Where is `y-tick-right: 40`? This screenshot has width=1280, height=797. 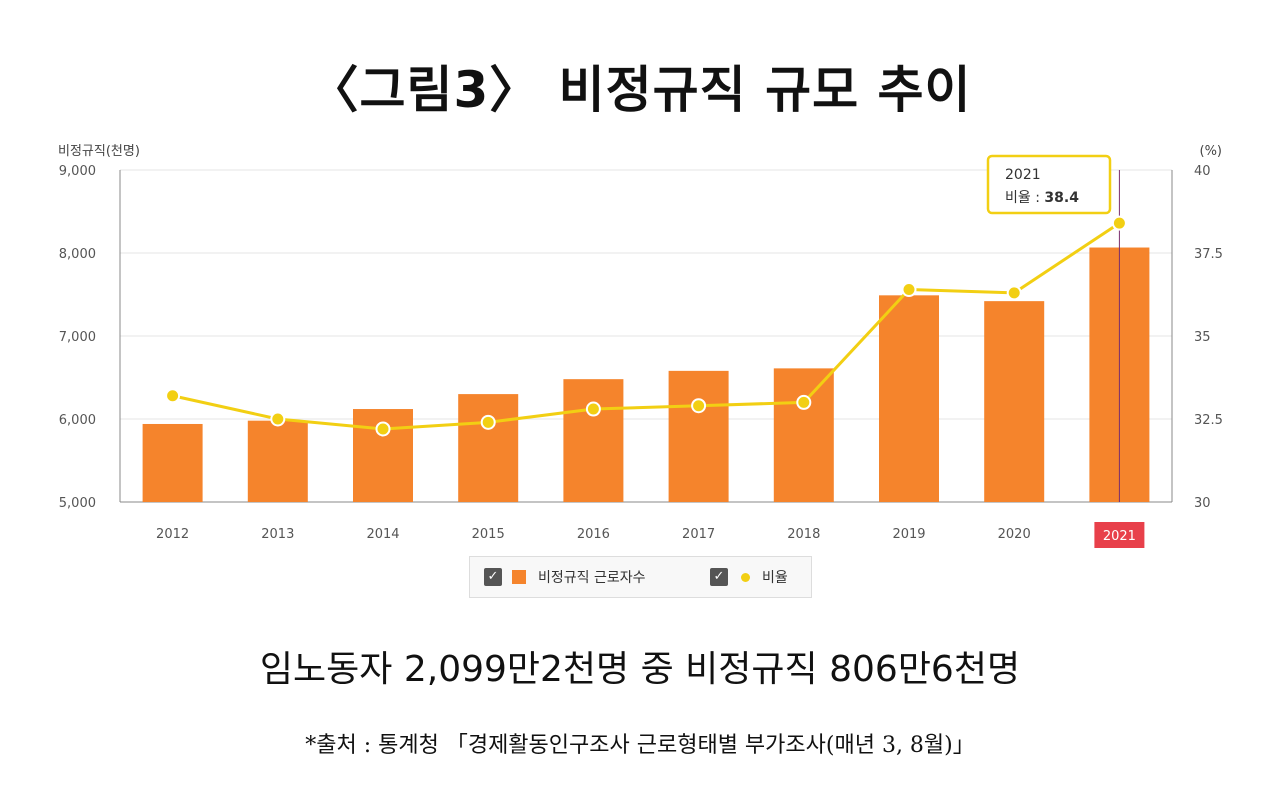 y-tick-right: 40 is located at coordinates (1202, 171).